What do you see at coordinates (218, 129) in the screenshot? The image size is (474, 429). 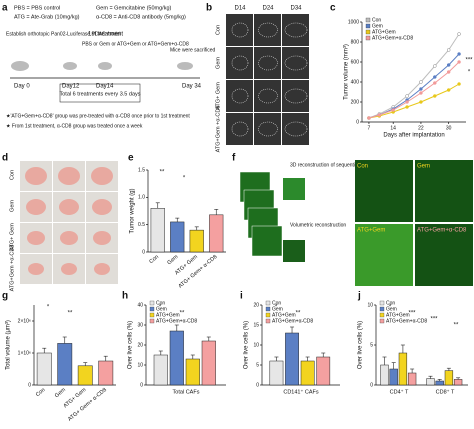 I see `row-label: ATG+Gem +α-CD8` at bounding box center [218, 129].